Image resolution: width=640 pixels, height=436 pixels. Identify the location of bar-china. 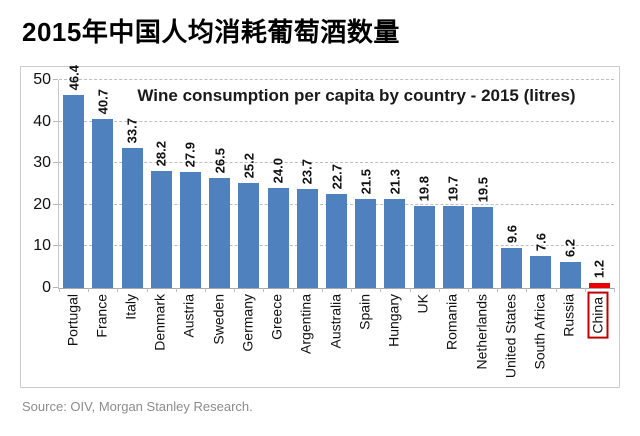
(599, 285).